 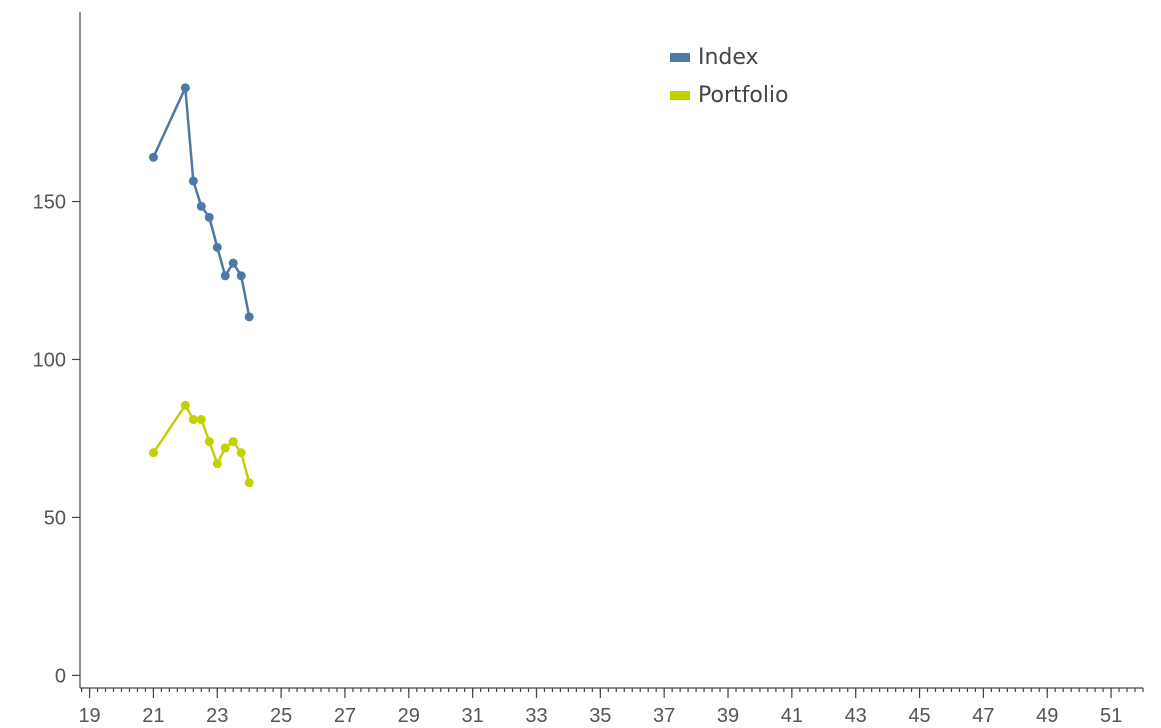 I want to click on x-tick-label: 25, so click(x=281, y=716).